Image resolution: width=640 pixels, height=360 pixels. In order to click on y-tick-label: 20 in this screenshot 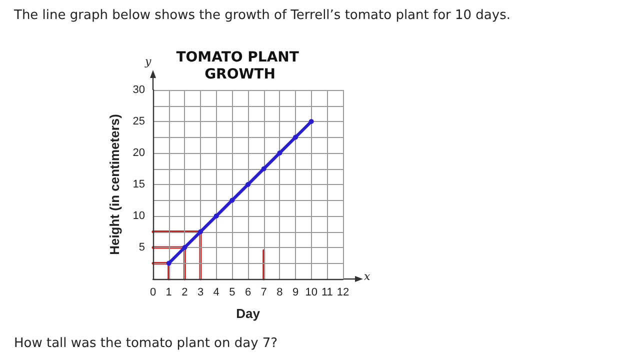, I will do `click(138, 153)`.